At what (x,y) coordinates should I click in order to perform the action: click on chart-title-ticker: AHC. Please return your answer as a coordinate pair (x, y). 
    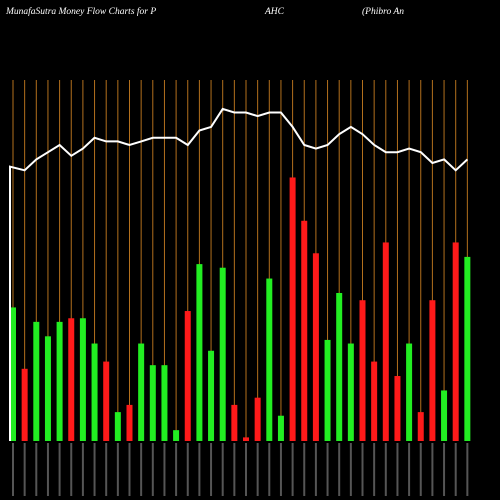
    Looking at the image, I should click on (274, 12).